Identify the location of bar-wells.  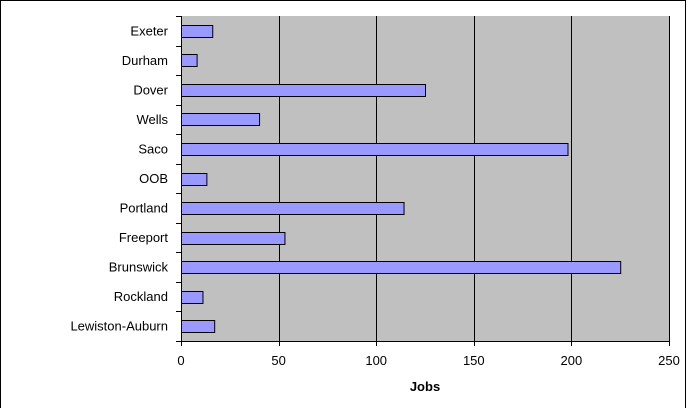
(221, 119).